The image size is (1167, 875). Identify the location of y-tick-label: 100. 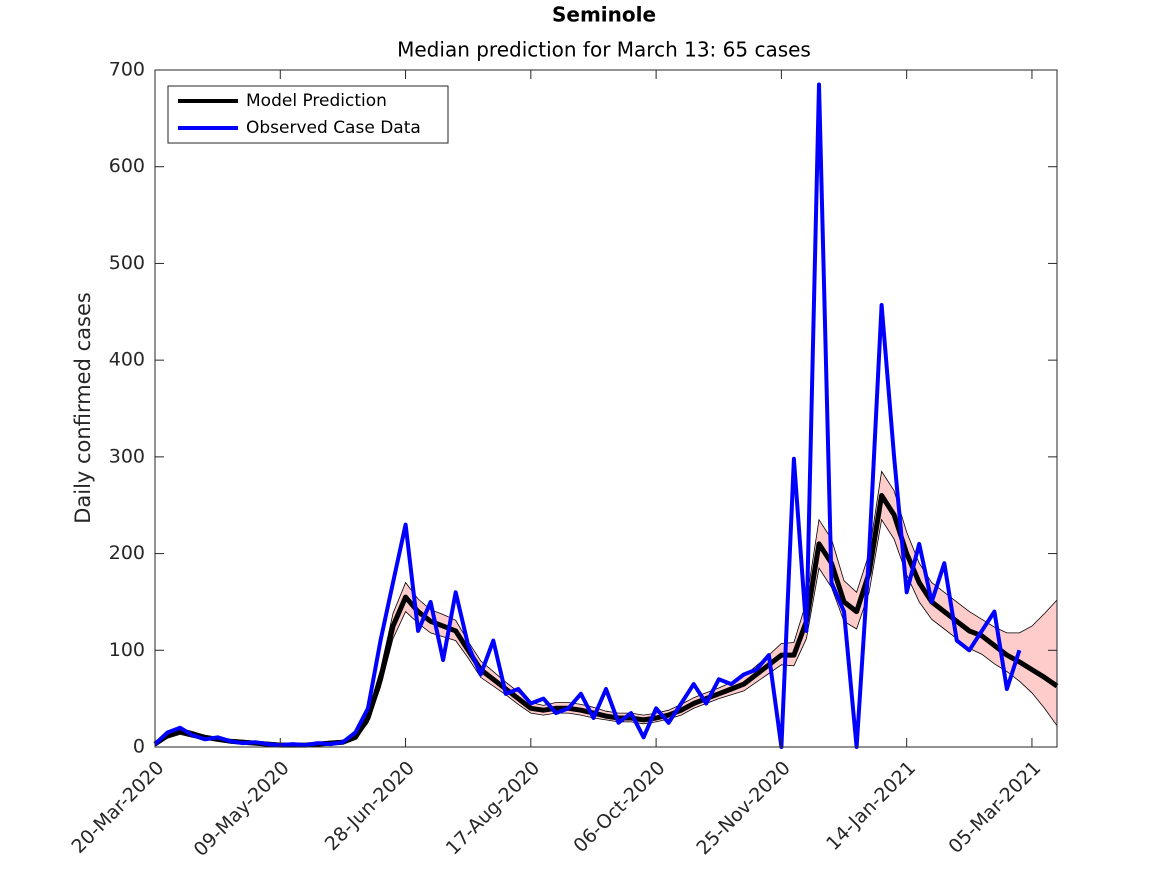
(127, 650).